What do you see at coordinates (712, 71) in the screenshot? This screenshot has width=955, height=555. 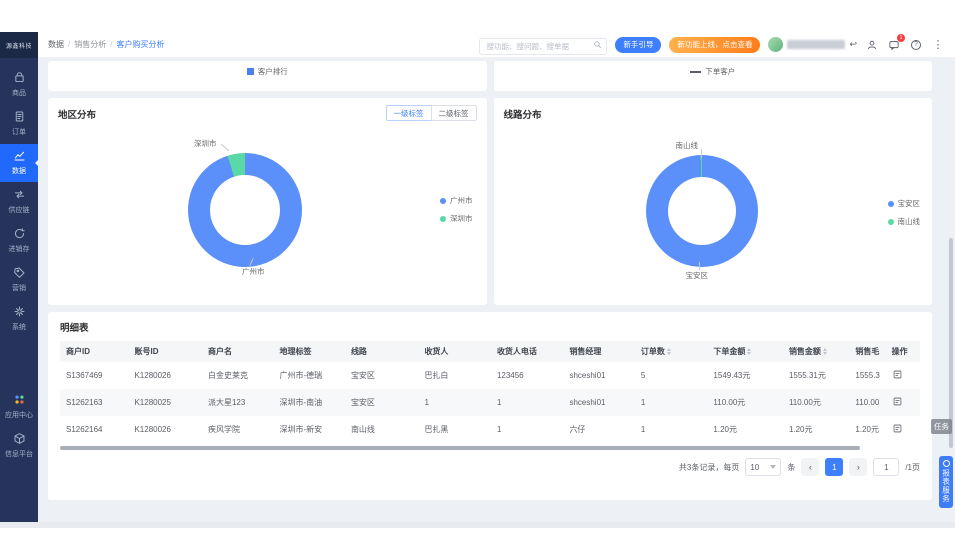 I see `ordering-customers-legend: 下单客户` at bounding box center [712, 71].